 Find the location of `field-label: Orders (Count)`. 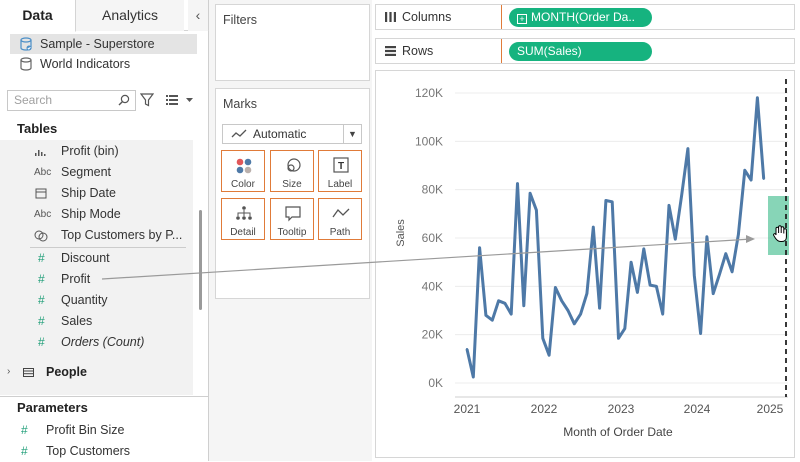

field-label: Orders (Count) is located at coordinates (103, 342).